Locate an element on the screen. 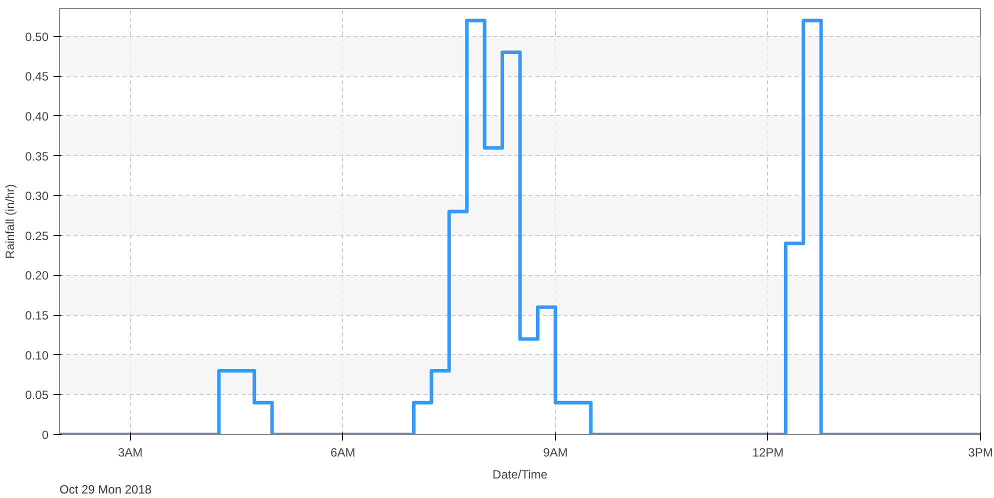  y-tick-label: 0 is located at coordinates (45, 435).